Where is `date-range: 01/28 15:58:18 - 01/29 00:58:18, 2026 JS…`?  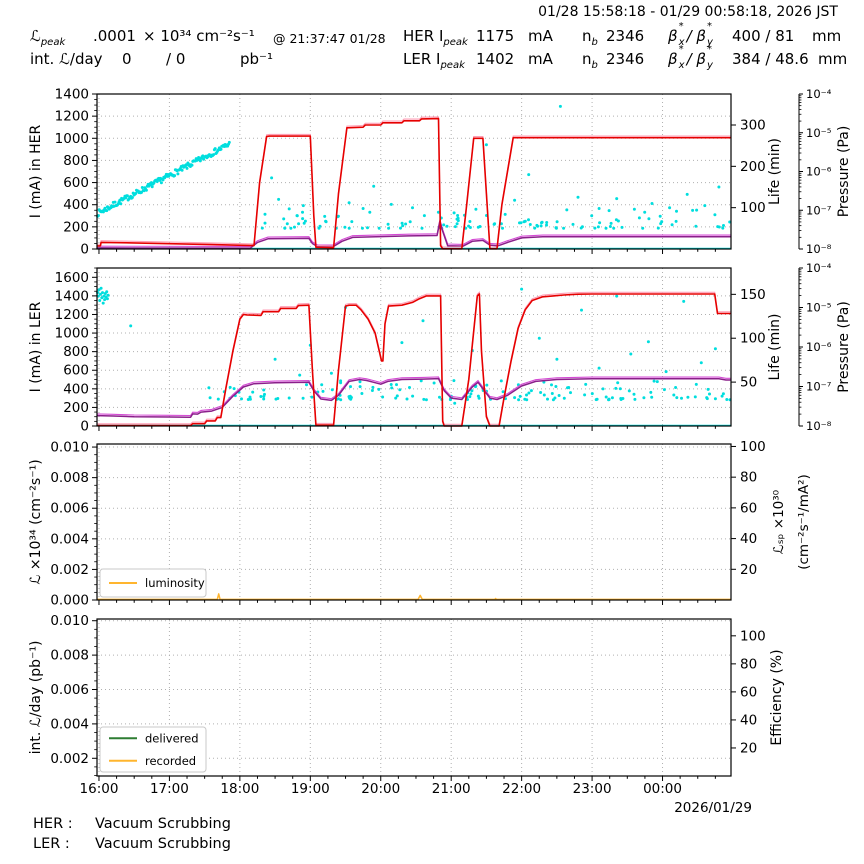
date-range: 01/28 15:58:18 - 01/29 00:58:18, 2026 JS… is located at coordinates (688, 12).